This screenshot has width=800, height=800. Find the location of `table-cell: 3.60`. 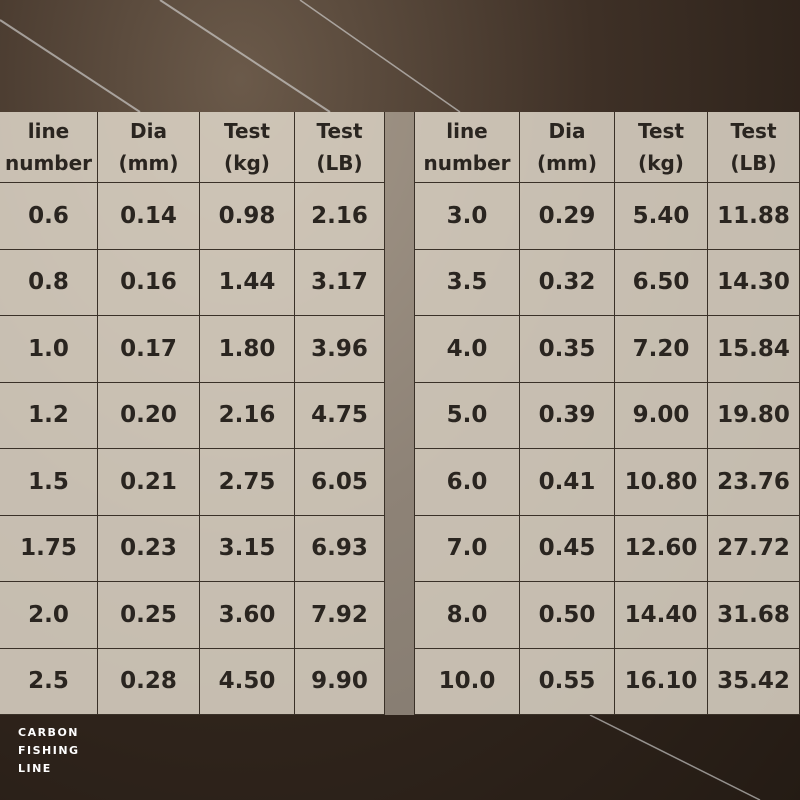

table-cell: 3.60 is located at coordinates (247, 615).